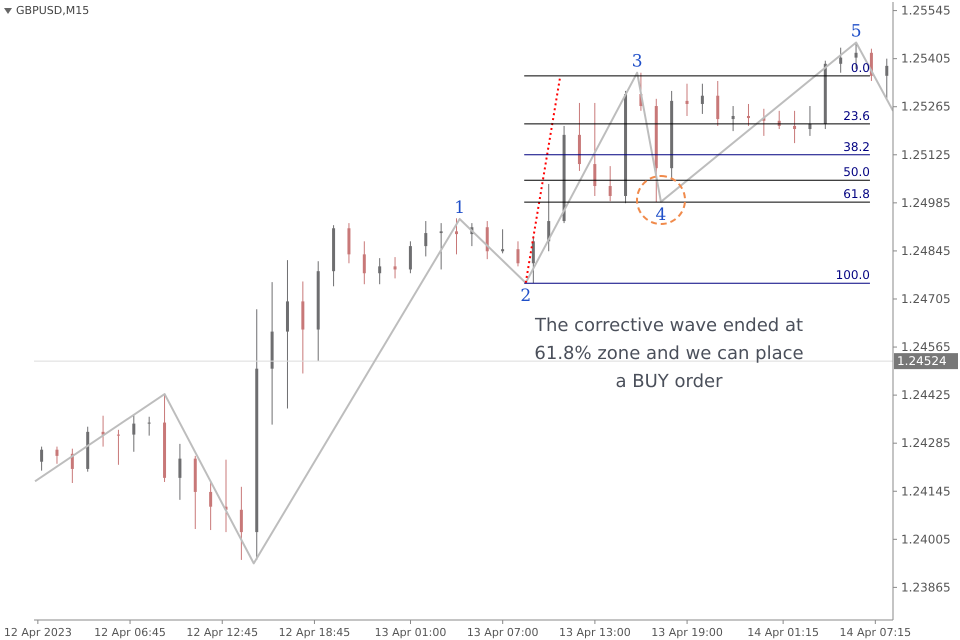 This screenshot has width=960, height=640. Describe the element at coordinates (687, 632) in the screenshot. I see `x-tick-label: 13 Apr 19:00` at that location.